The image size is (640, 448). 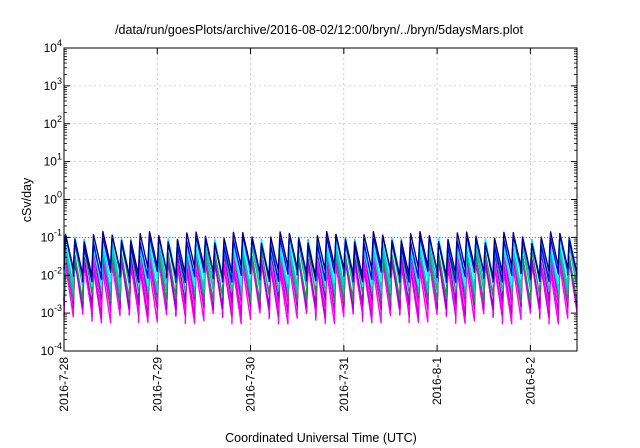 What do you see at coordinates (53, 46) in the screenshot?
I see `y-tick-label: 10⁴` at bounding box center [53, 46].